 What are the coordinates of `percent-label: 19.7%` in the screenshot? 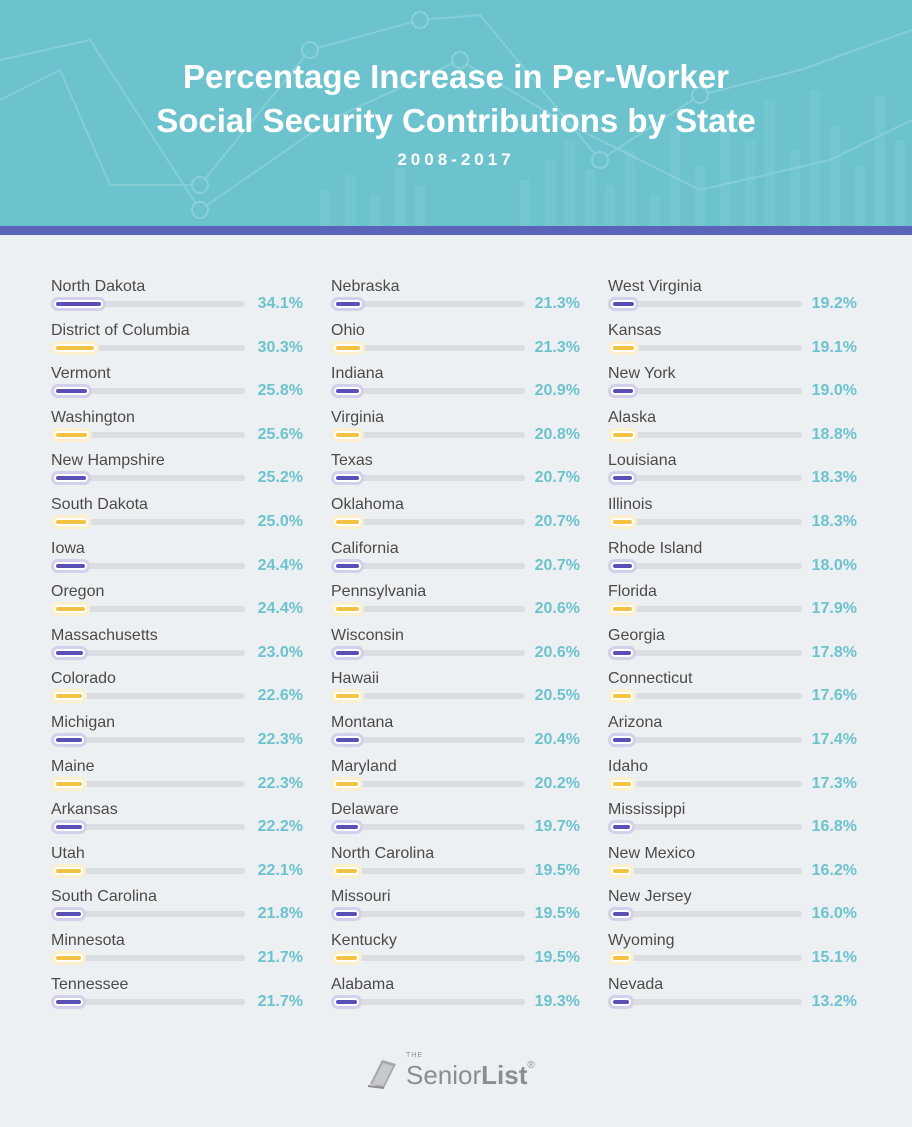 It's located at (557, 827).